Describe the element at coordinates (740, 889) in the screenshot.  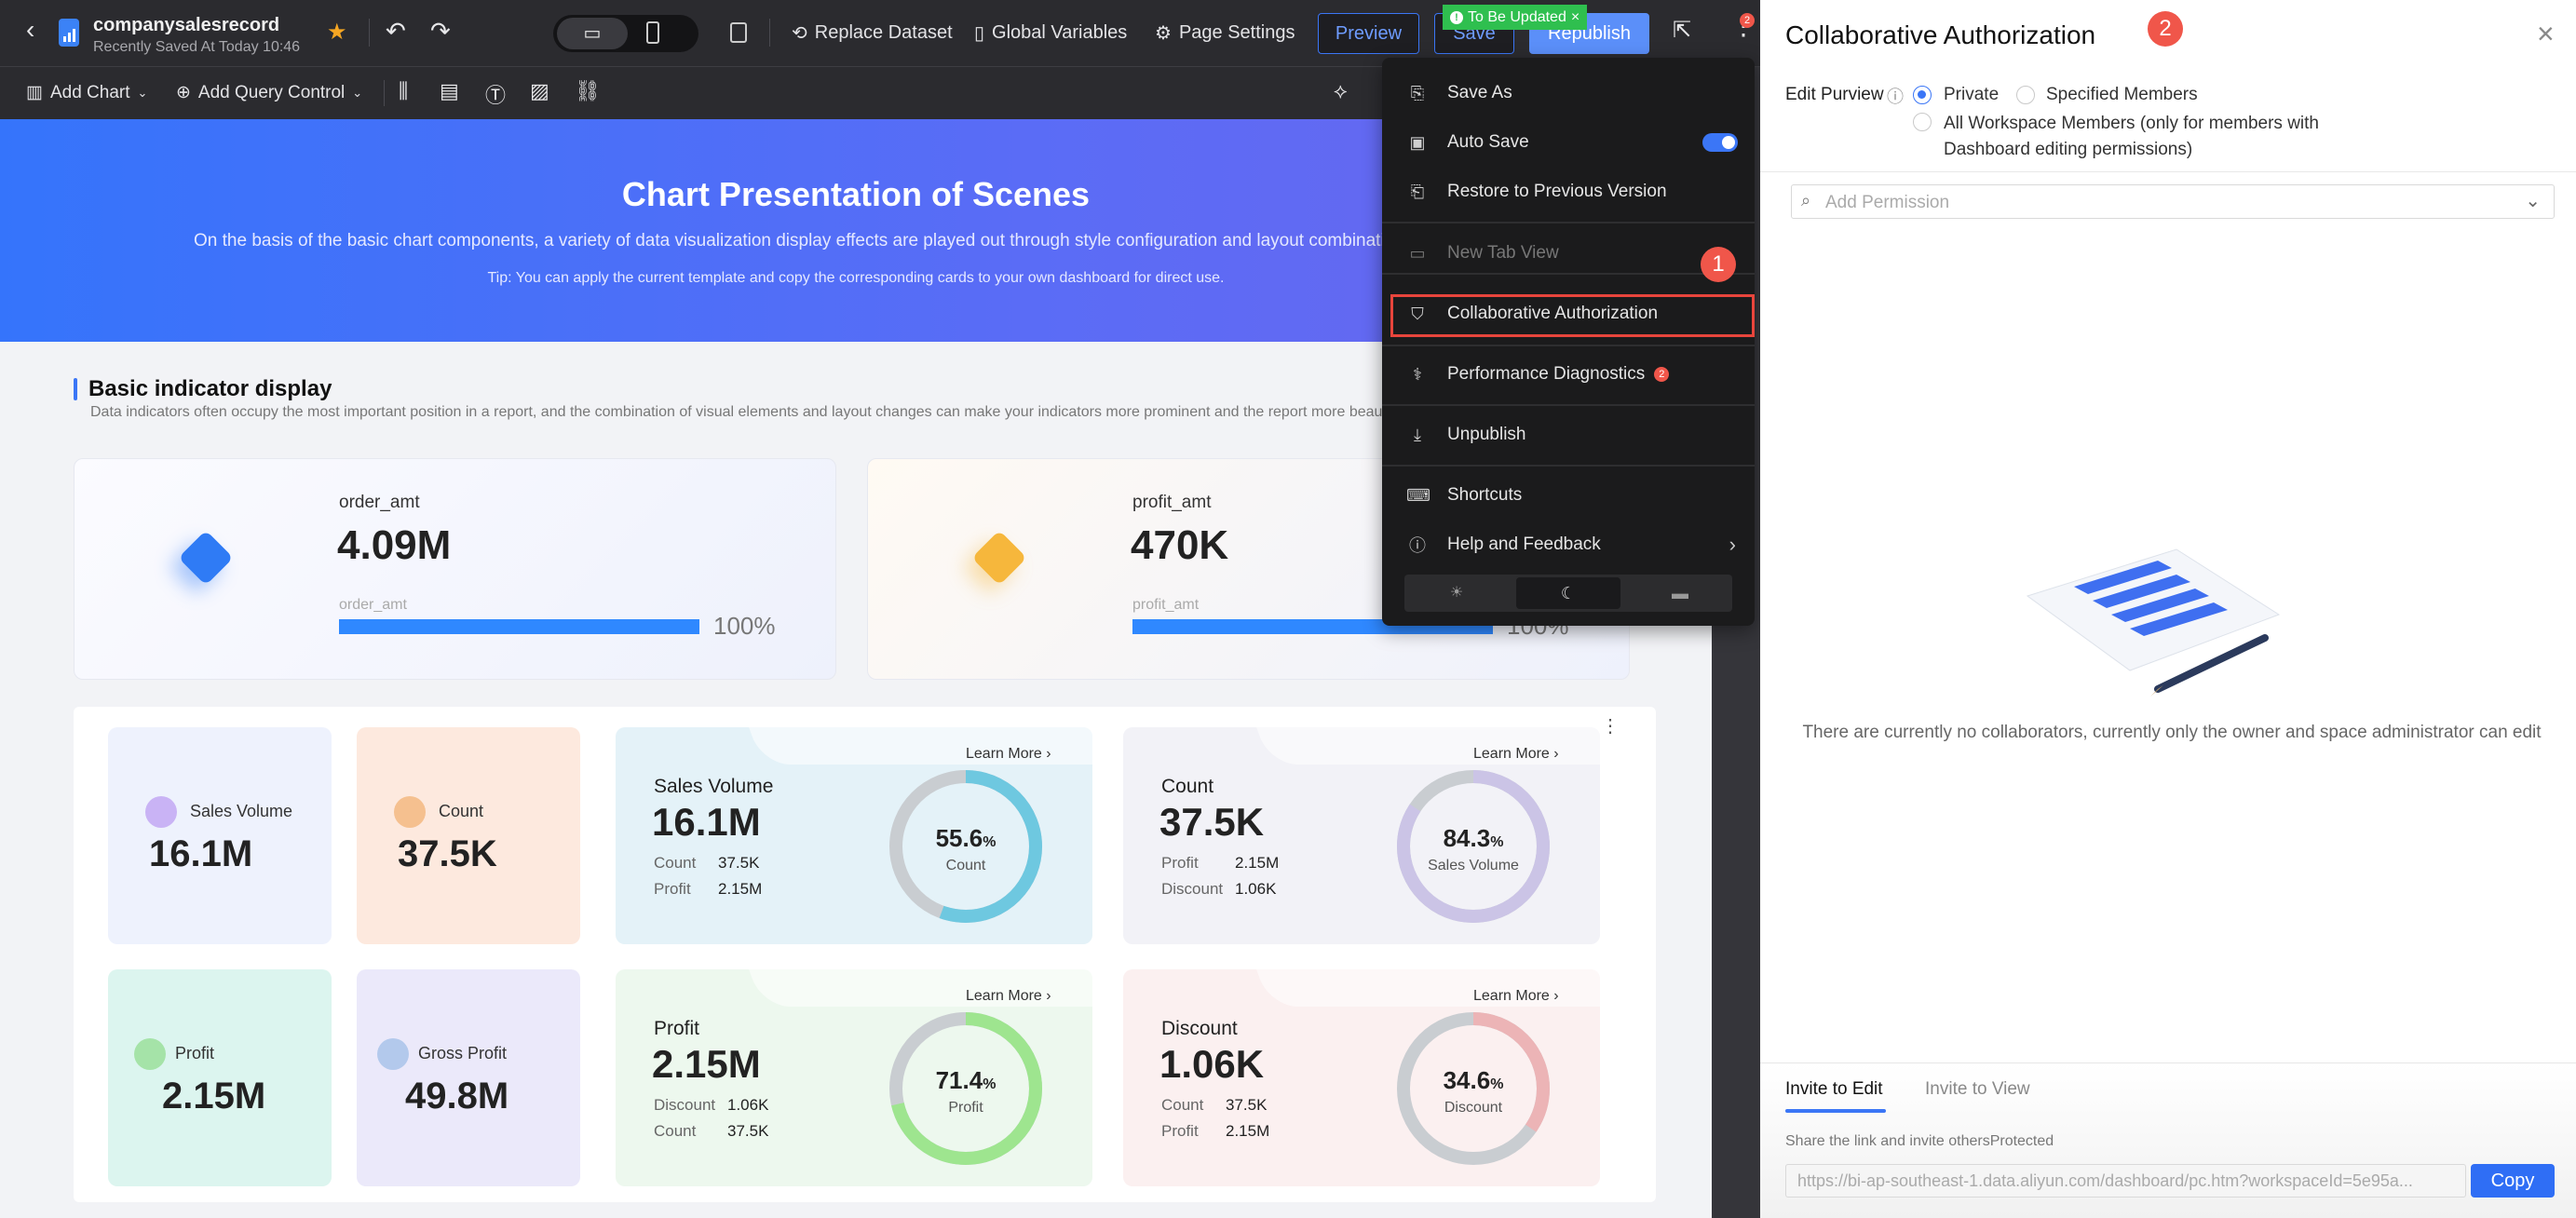
I see `detail-value: 2.15M` at that location.